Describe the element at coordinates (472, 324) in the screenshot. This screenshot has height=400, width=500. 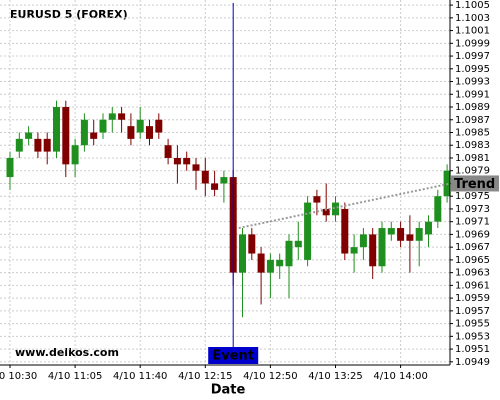
I see `y-tick-label: 1.0955` at that location.